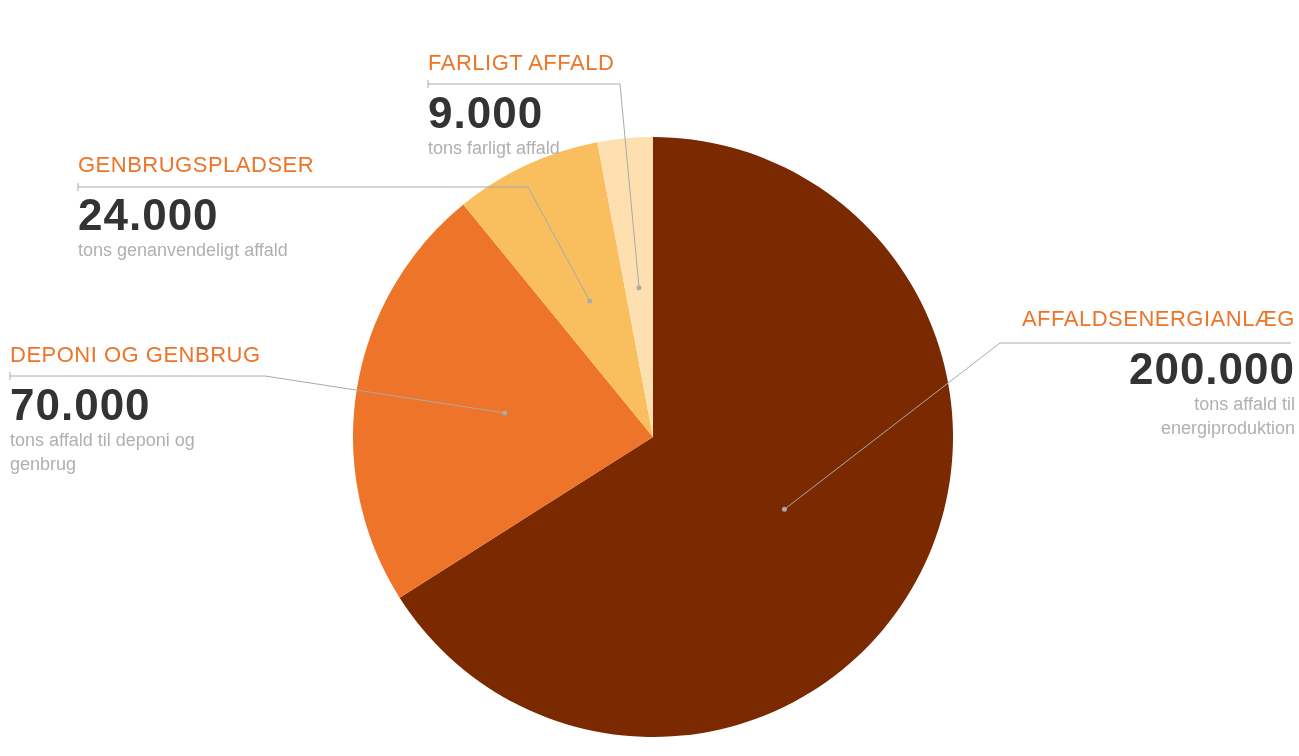 The width and height of the screenshot is (1299, 756). I want to click on data-label: 200.000, so click(1211, 368).